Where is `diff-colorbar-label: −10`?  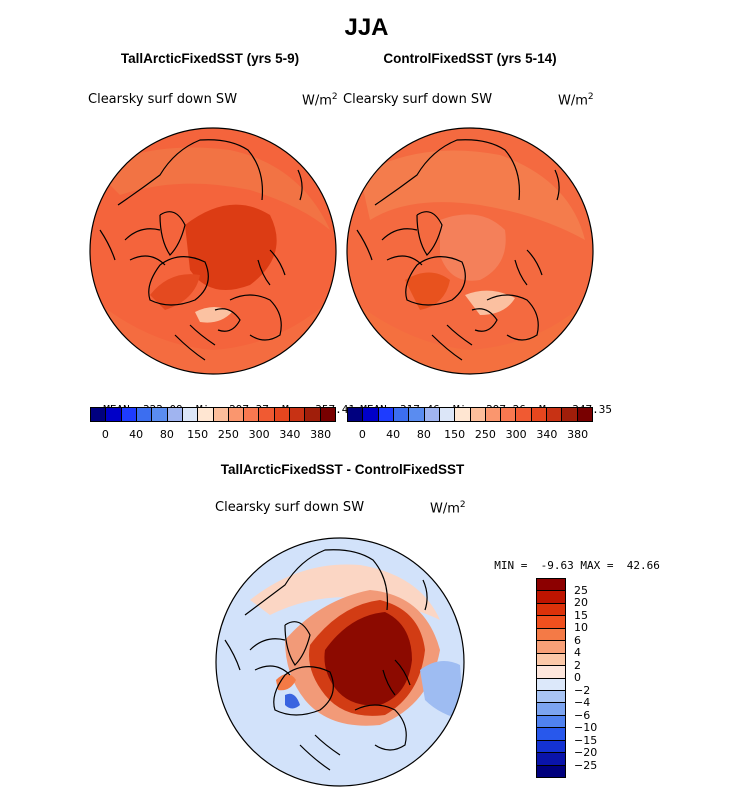
diff-colorbar-label: −10 is located at coordinates (586, 727).